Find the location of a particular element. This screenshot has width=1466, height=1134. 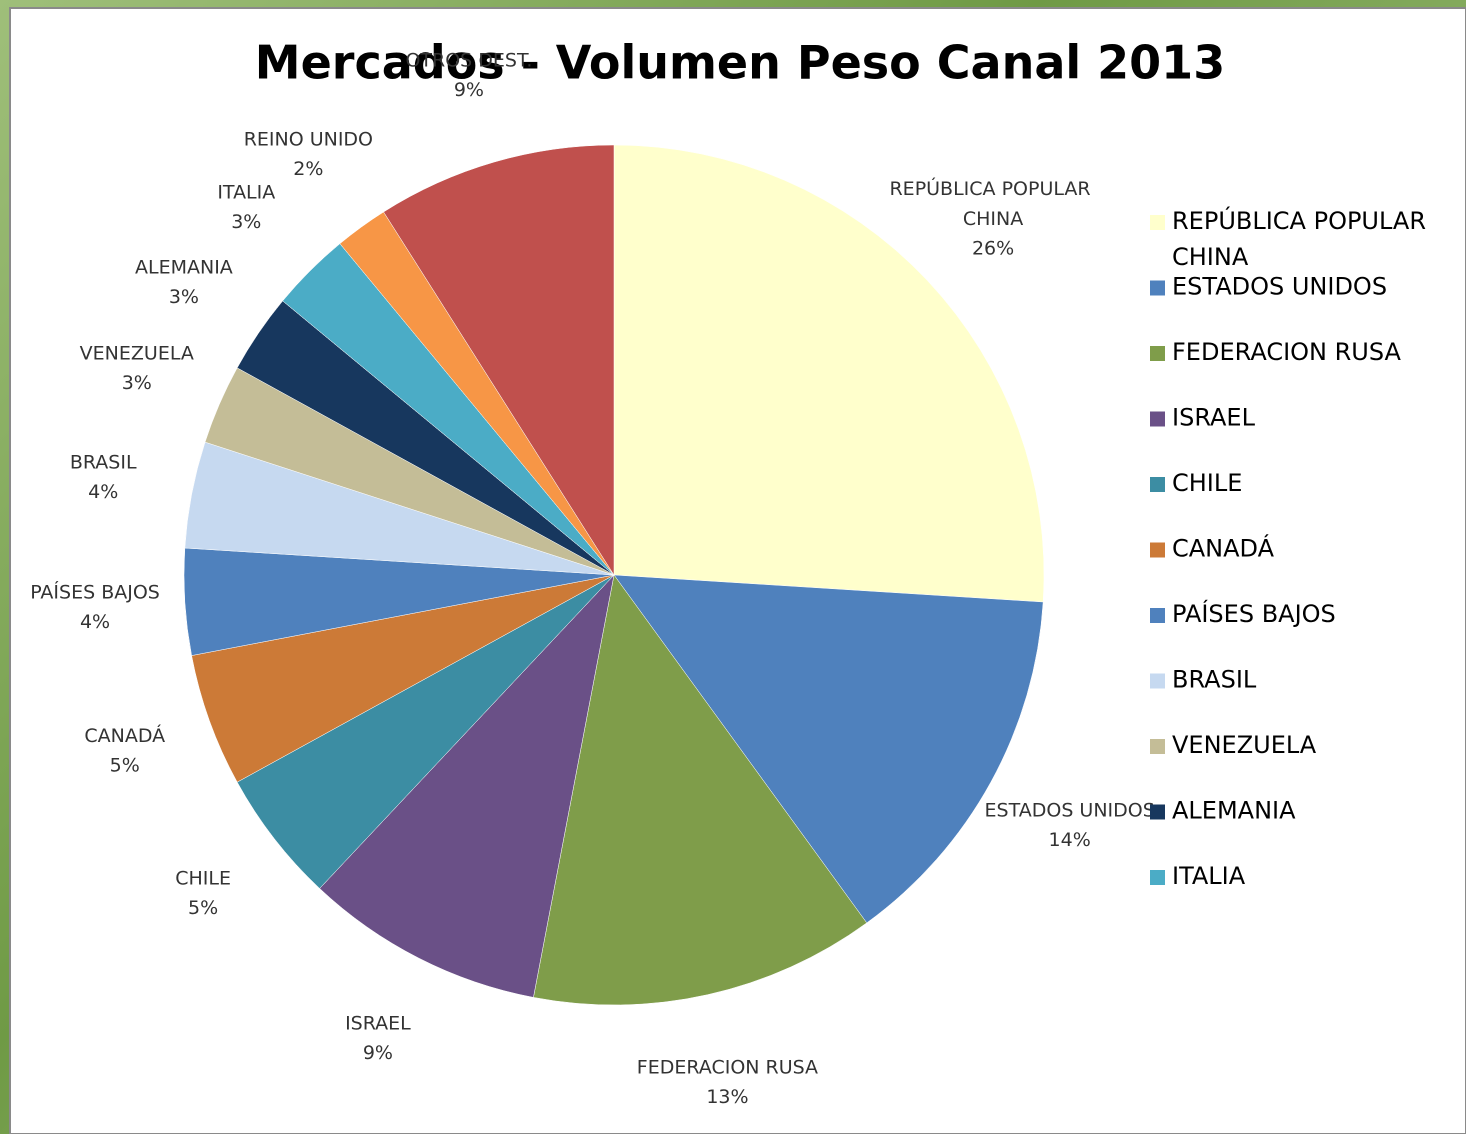

slice-label-name: ALEMANIA is located at coordinates (184, 267).